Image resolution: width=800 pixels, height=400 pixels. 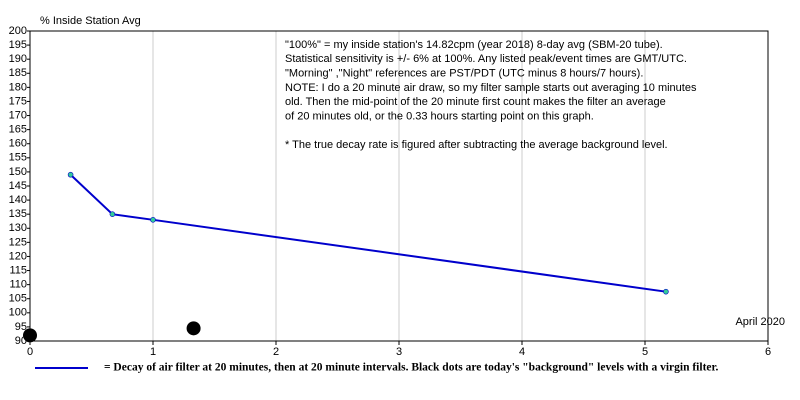 I want to click on annotation: April 2020, so click(x=760, y=322).